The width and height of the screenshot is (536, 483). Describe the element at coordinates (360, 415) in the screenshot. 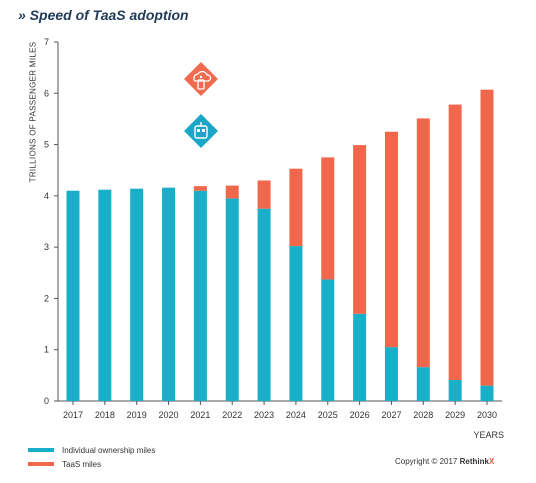

I see `x-tick-label: 2026` at that location.